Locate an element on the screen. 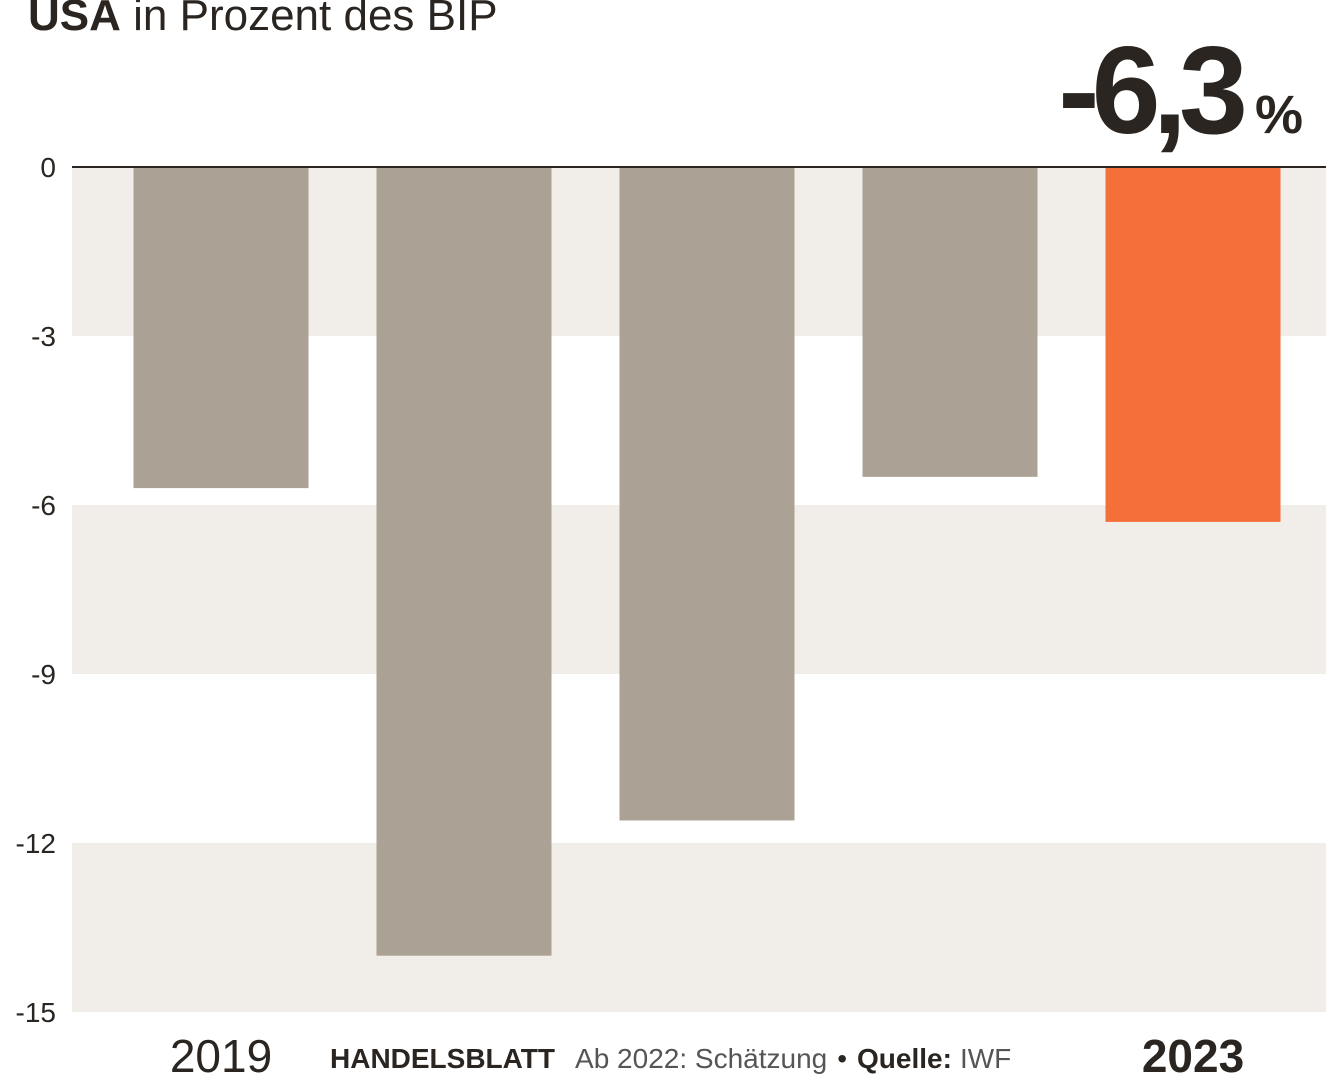 This screenshot has width=1326, height=1075. footer-source: IWF is located at coordinates (985, 1058).